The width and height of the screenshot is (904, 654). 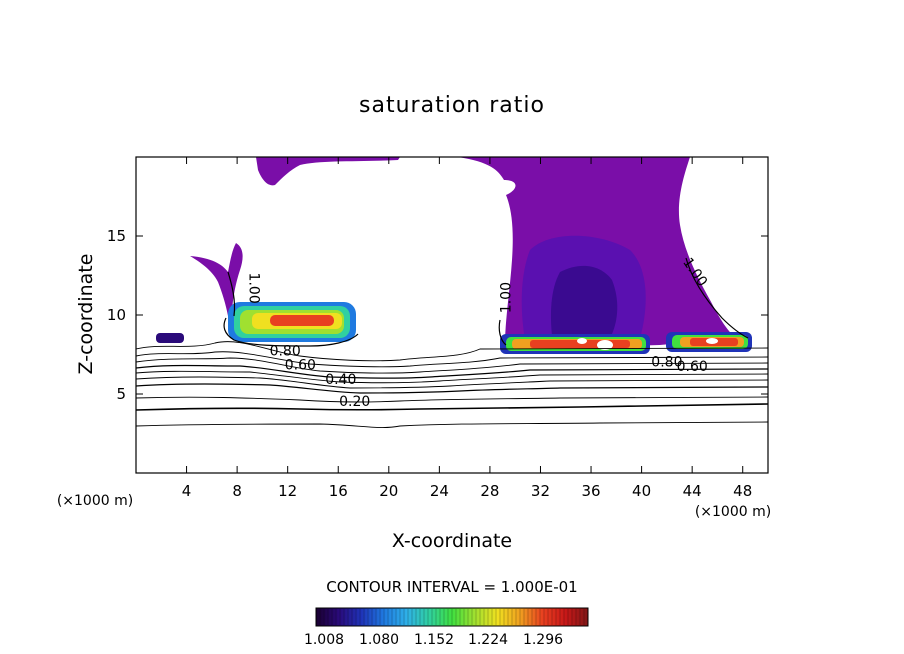 I want to click on colorbar-tick-label: 1.152, so click(x=434, y=640).